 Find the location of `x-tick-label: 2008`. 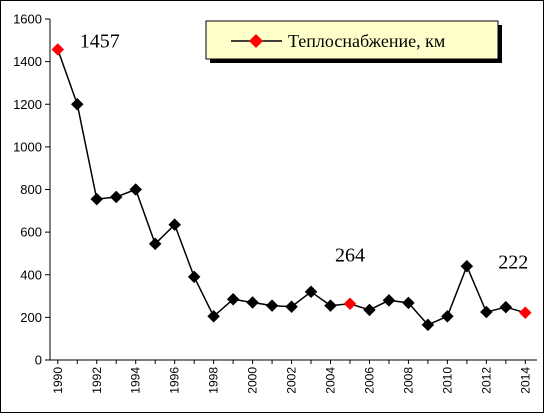

x-tick-label: 2008 is located at coordinates (408, 380).